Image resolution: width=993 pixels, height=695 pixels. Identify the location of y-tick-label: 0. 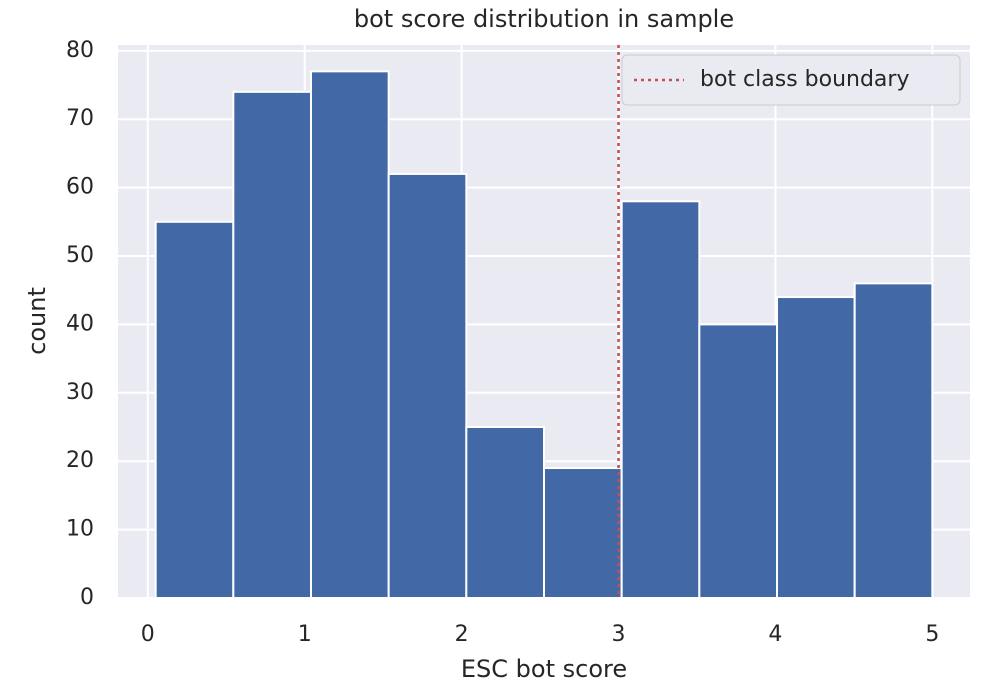
(87, 597).